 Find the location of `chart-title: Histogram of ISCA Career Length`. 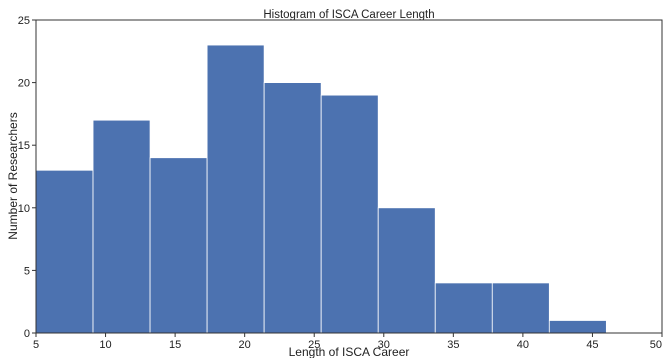

chart-title: Histogram of ISCA Career Length is located at coordinates (348, 15).